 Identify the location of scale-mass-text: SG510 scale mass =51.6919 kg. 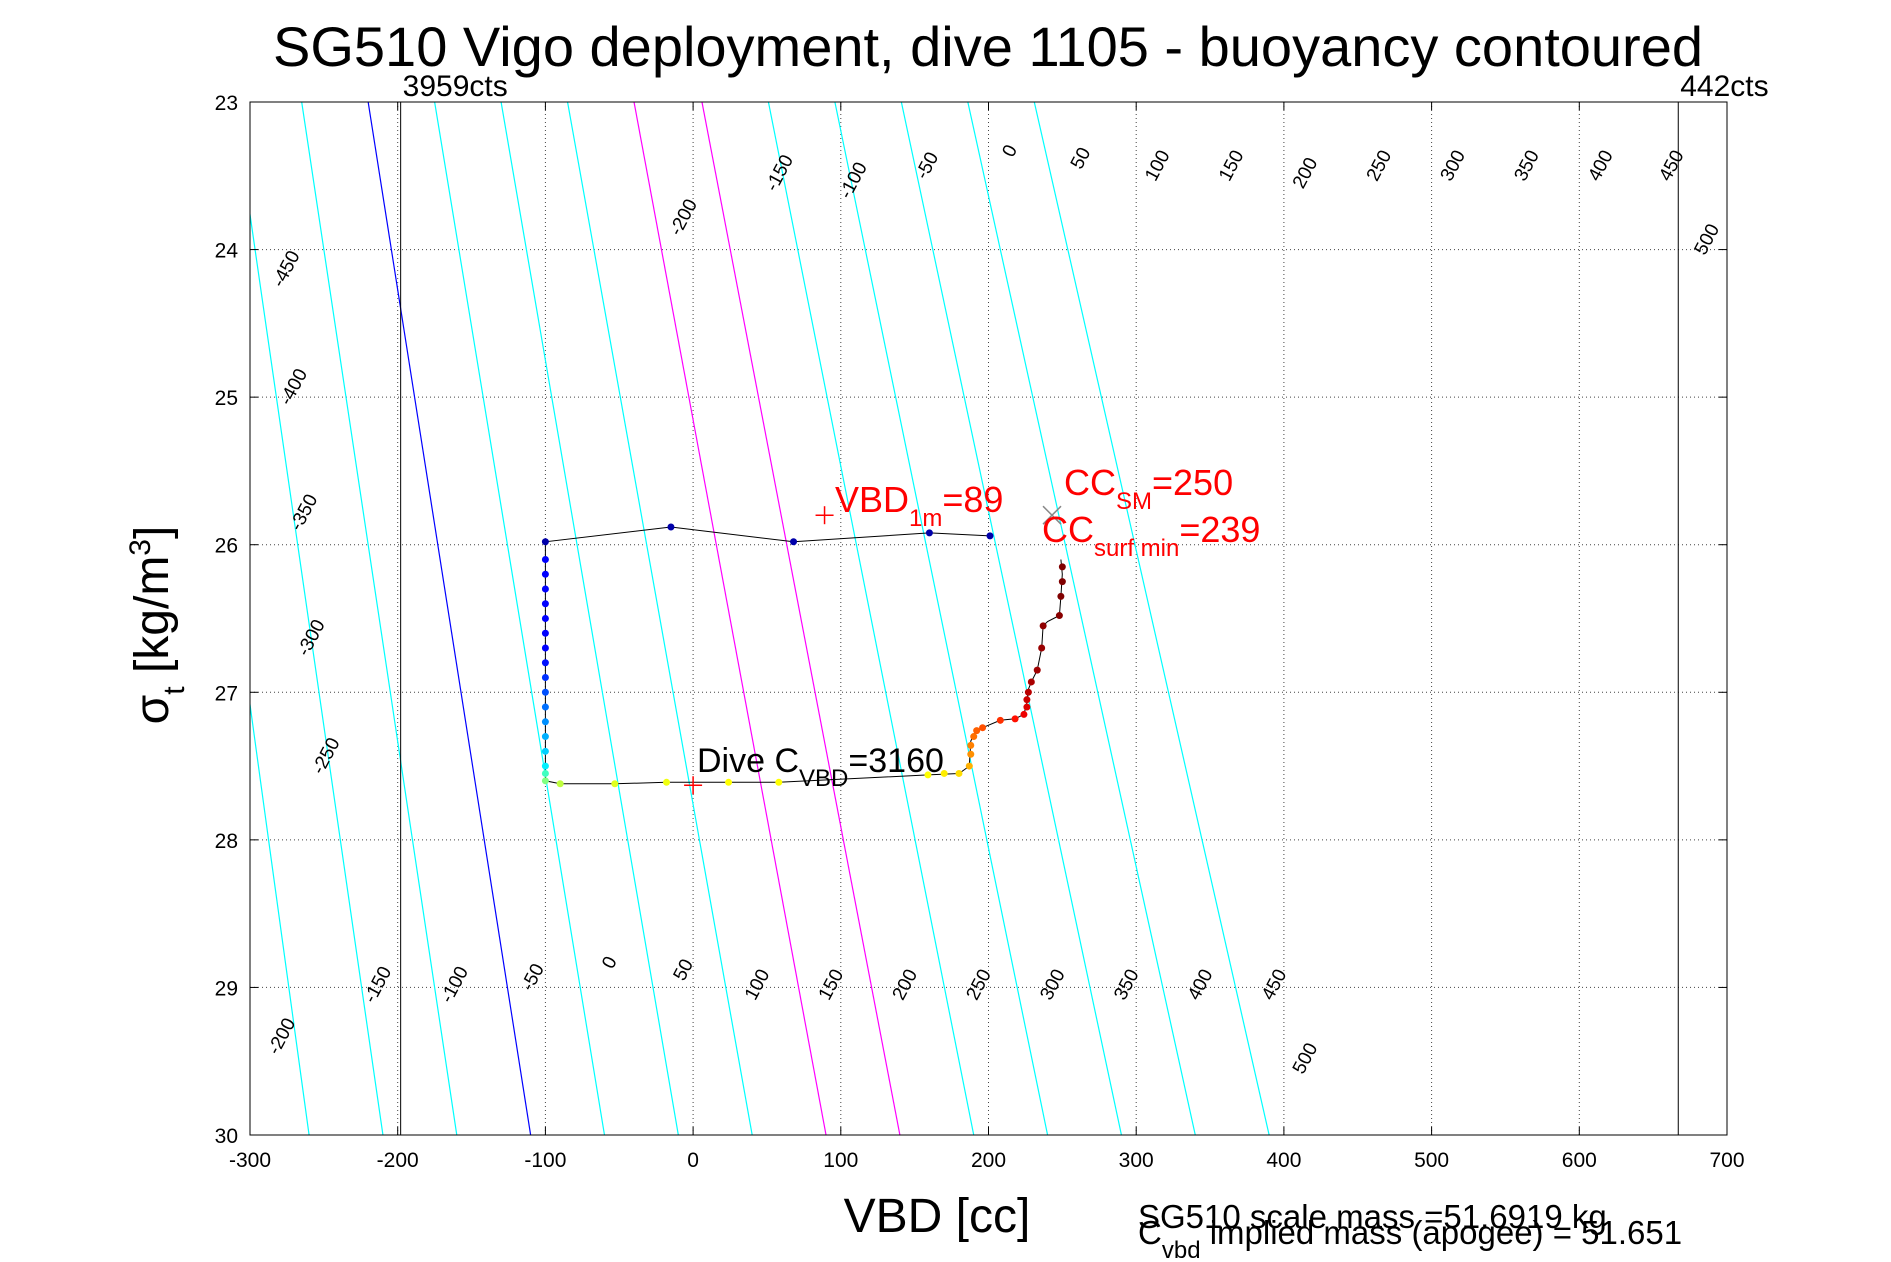
(1372, 1216).